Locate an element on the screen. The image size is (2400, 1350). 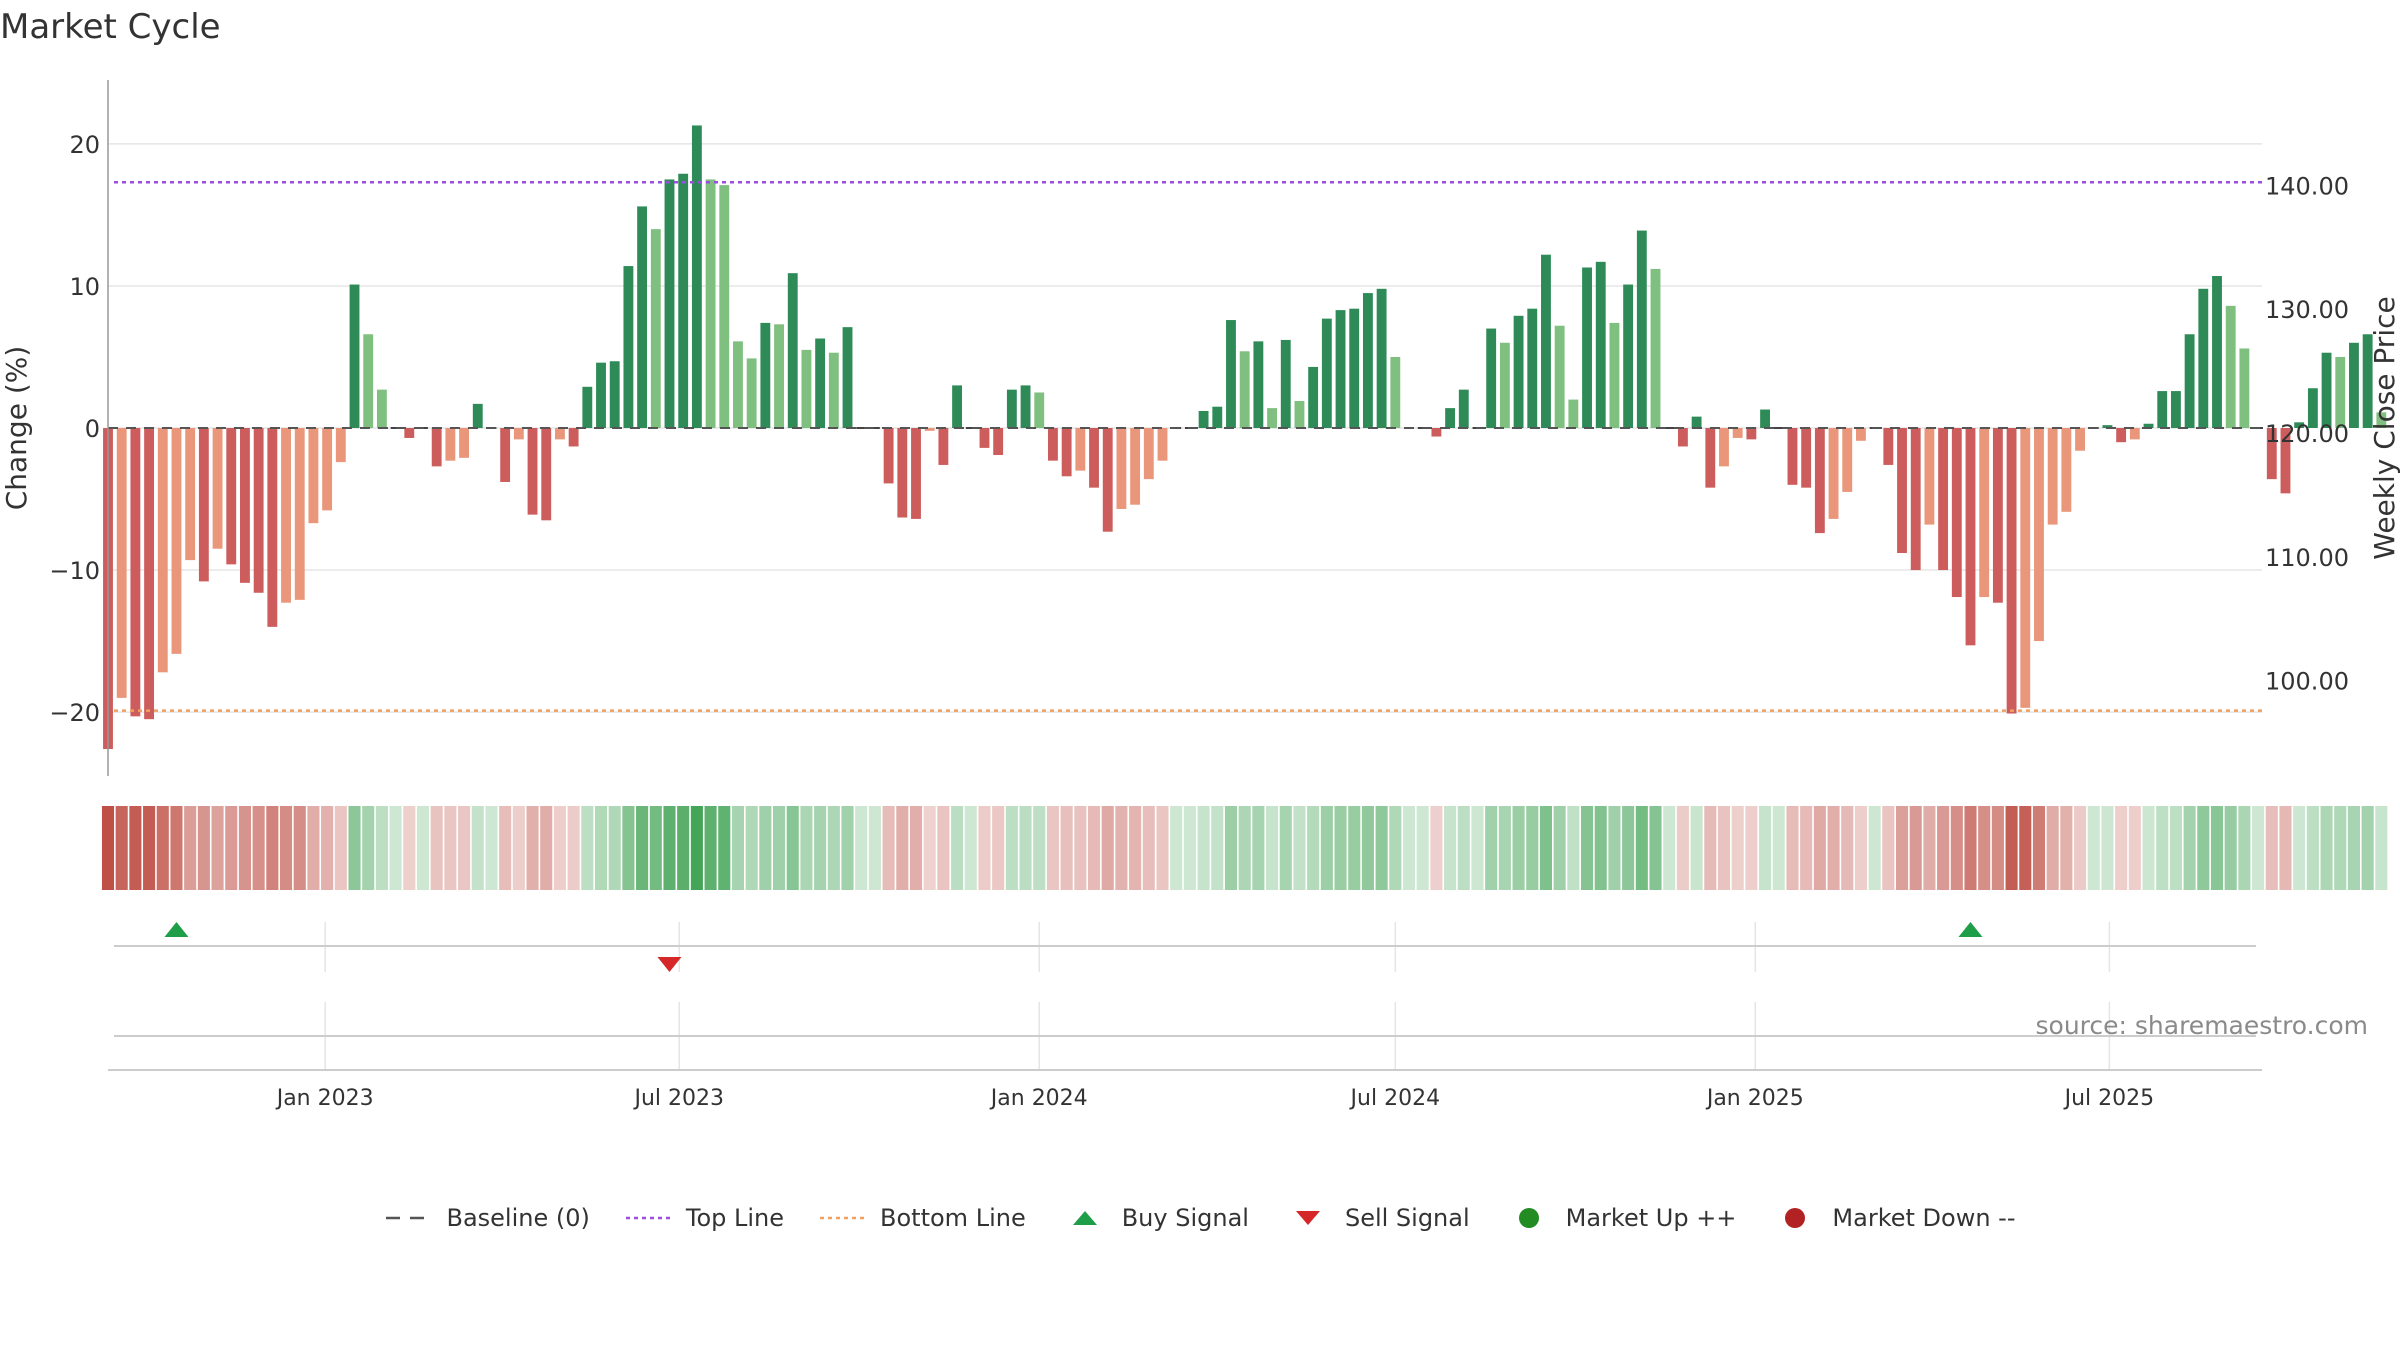
y-tick-label: −10 is located at coordinates (74, 571).